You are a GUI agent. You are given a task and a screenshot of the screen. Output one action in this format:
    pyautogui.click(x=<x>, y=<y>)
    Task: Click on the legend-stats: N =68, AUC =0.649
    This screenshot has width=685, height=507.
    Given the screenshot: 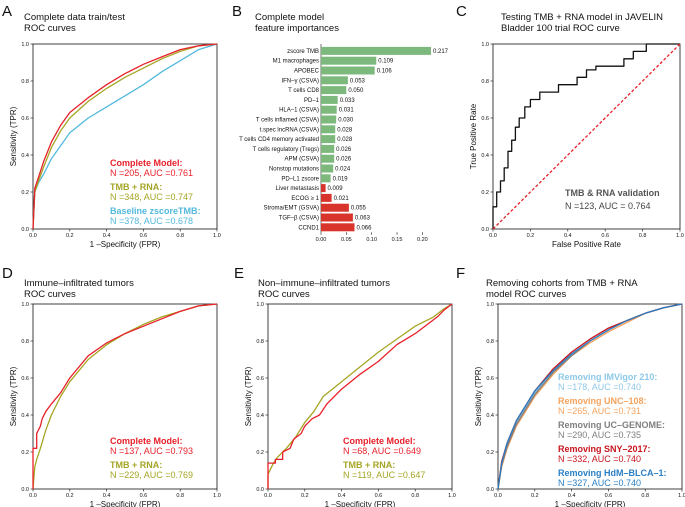 What is the action you would take?
    pyautogui.click(x=382, y=451)
    